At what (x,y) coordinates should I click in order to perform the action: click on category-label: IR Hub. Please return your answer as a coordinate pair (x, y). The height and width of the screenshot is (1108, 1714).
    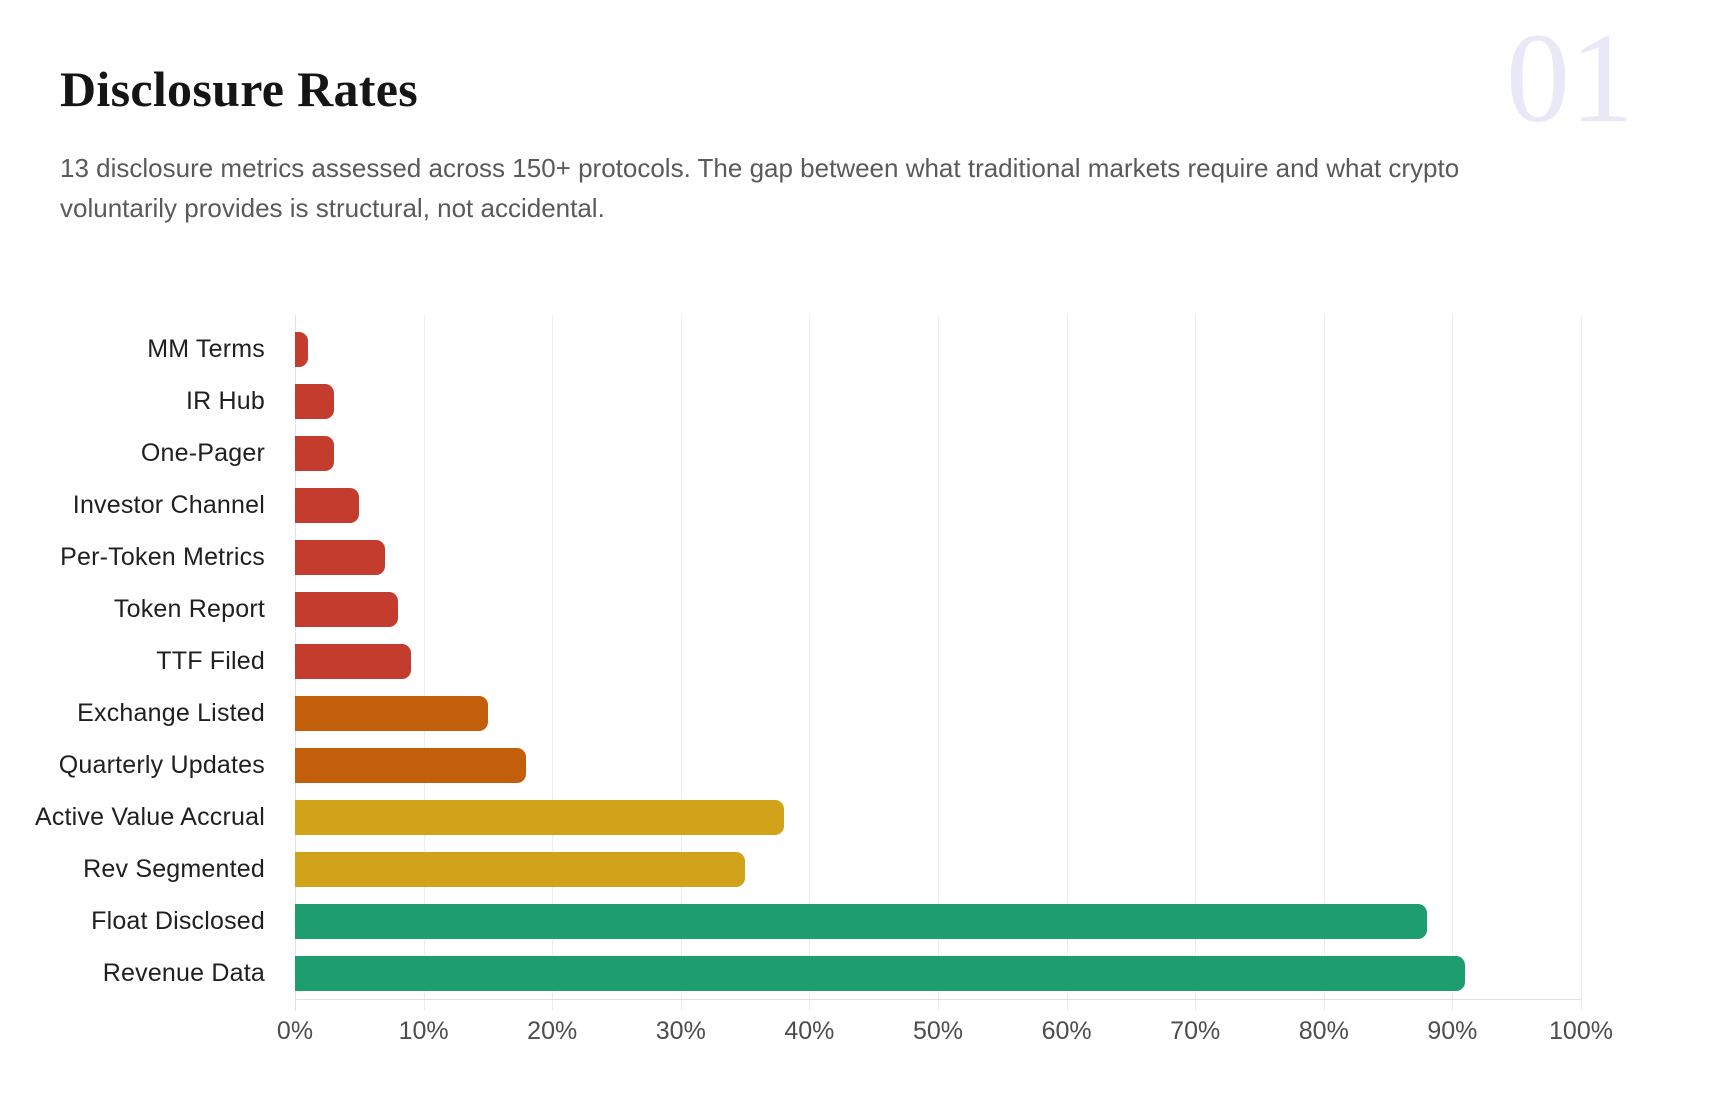
    Looking at the image, I should click on (225, 400).